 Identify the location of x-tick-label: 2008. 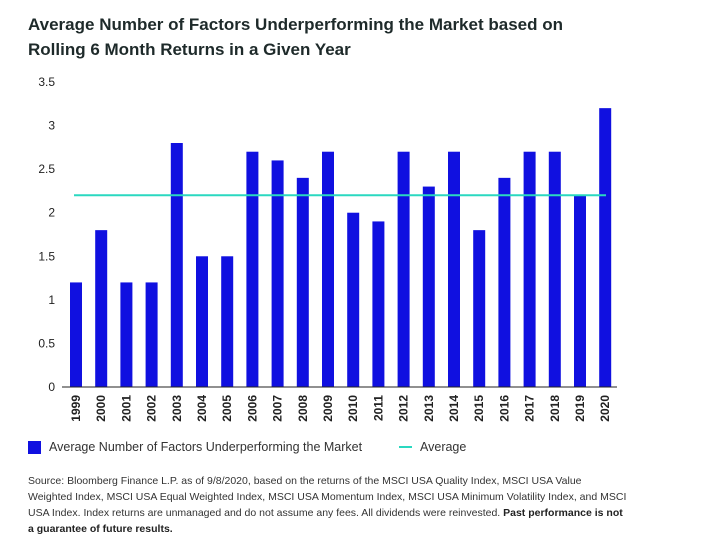
(303, 408).